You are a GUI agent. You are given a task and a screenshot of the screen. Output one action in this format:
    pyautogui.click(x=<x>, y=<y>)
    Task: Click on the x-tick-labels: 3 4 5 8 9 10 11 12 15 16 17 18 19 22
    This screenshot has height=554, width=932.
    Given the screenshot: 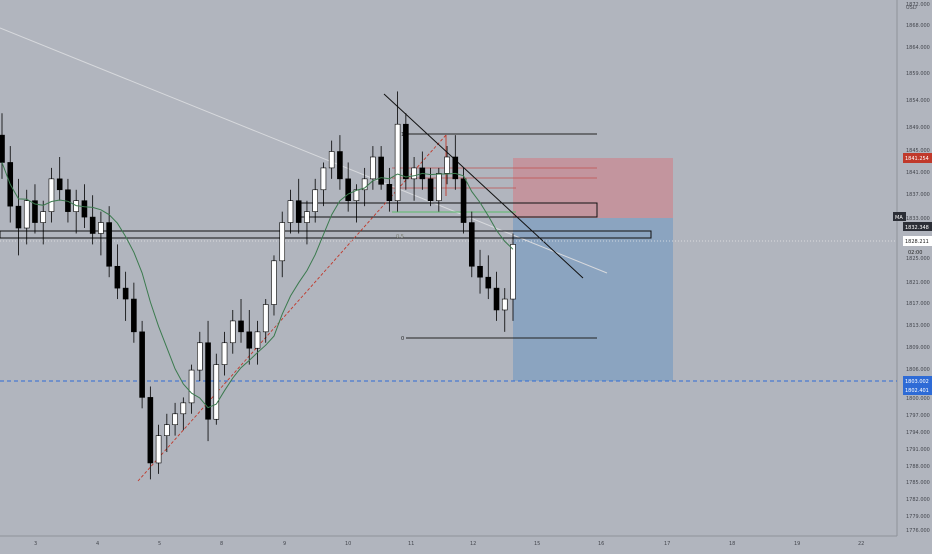 What is the action you would take?
    pyautogui.click(x=449, y=544)
    